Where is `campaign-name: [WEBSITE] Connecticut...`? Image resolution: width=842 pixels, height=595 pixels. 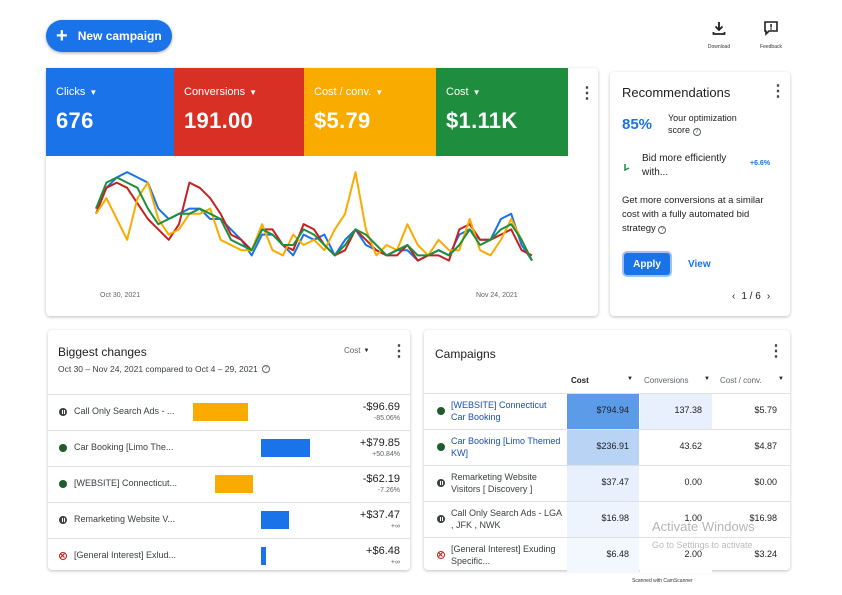 campaign-name: [WEBSITE] Connecticut... is located at coordinates (126, 483).